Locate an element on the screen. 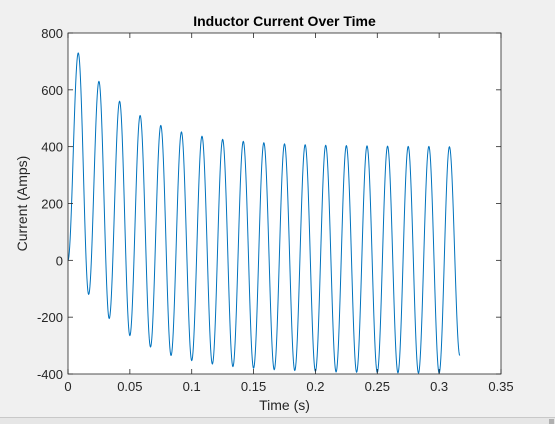 This screenshot has width=555, height=424. resize-grip-icon is located at coordinates (551, 421).